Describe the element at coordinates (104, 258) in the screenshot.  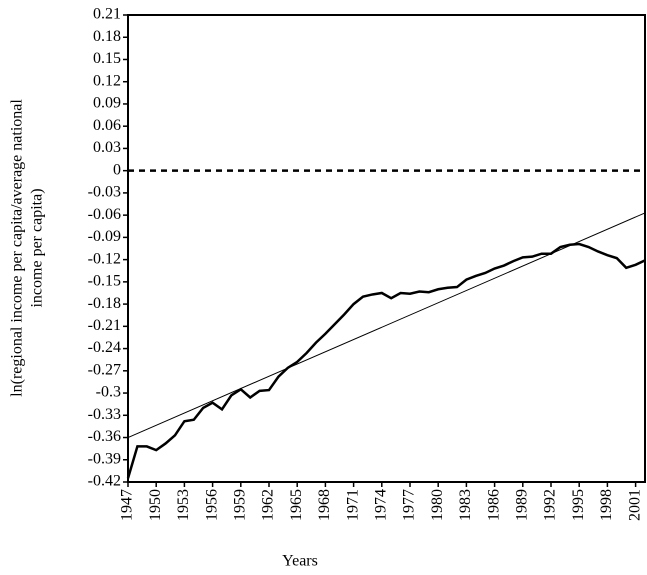
I see `y-tick-label: -0.12` at that location.